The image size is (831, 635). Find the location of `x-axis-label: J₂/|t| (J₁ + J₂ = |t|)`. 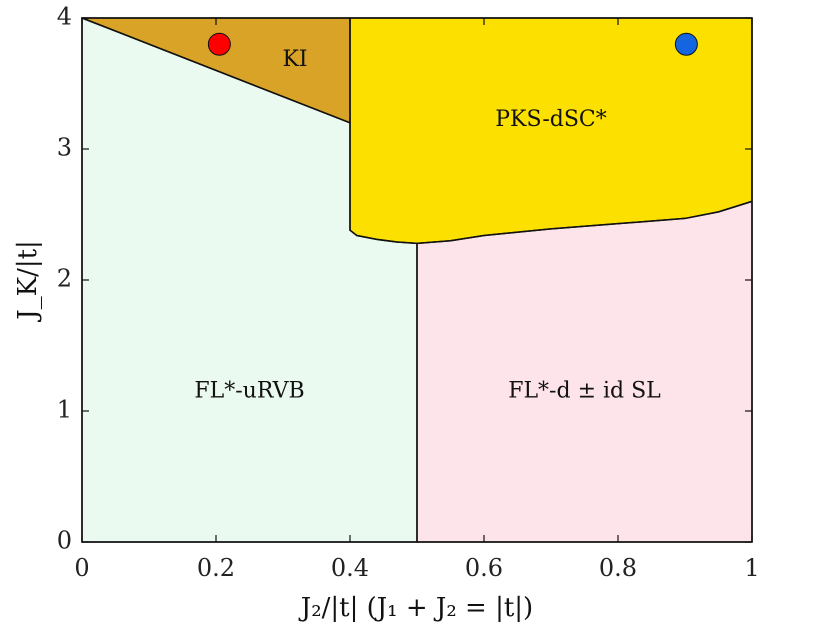

x-axis-label: J₂/|t| (J₁ + J₂ = |t|) is located at coordinates (415, 608).